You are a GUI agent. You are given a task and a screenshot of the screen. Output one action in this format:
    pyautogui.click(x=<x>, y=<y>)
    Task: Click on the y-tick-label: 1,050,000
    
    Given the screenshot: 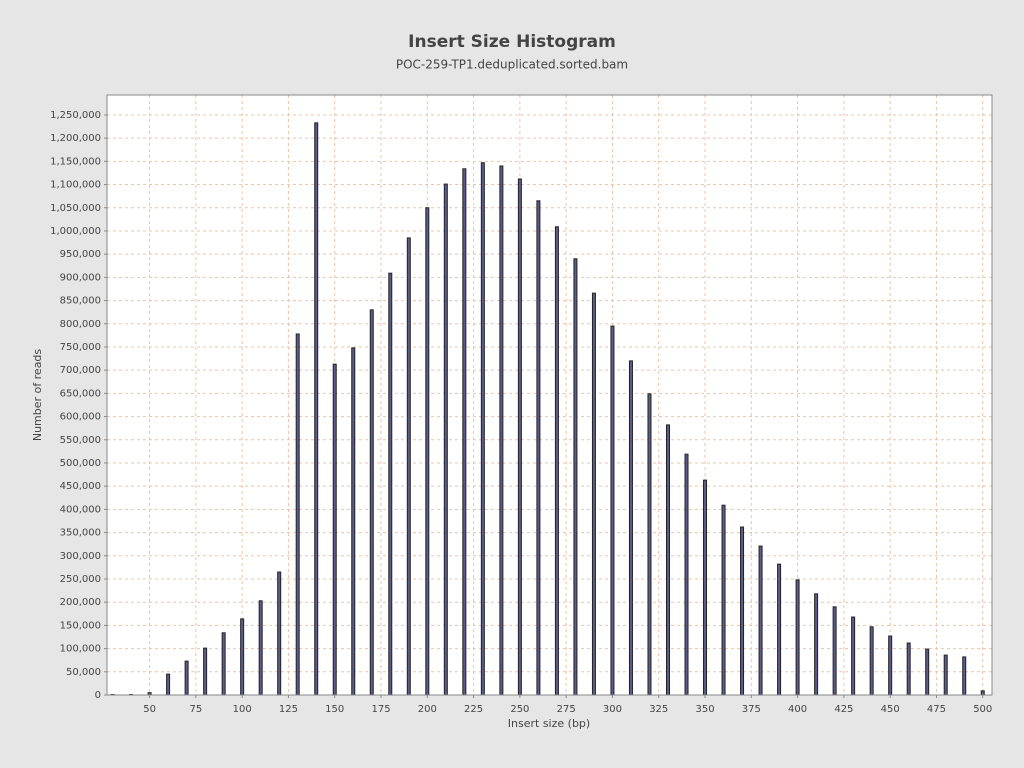 What is the action you would take?
    pyautogui.click(x=75, y=208)
    